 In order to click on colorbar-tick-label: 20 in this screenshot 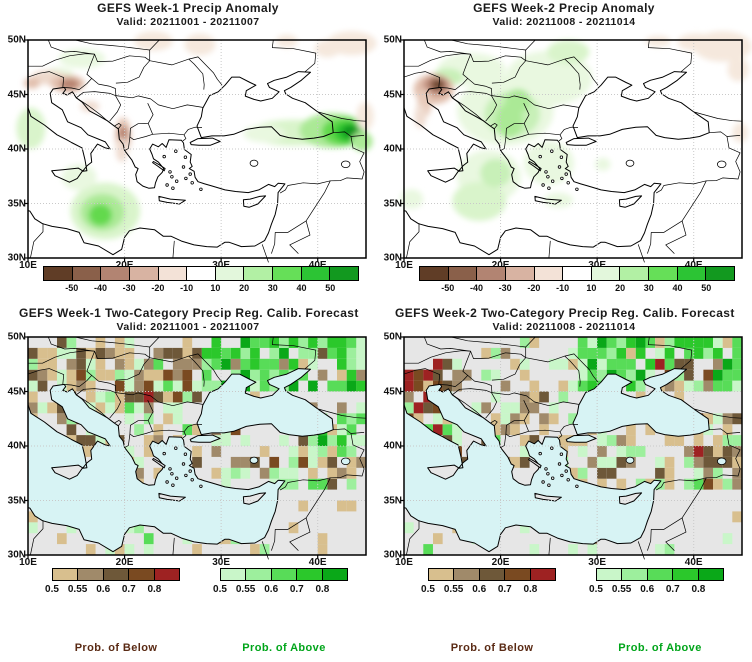, I will do `click(620, 288)`.